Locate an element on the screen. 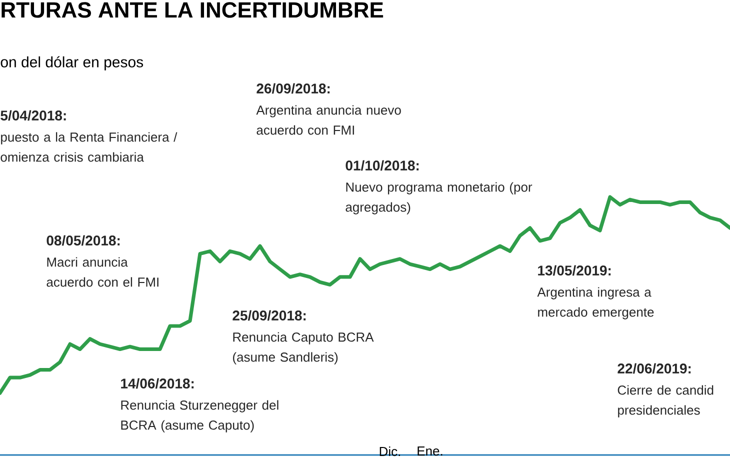 Image resolution: width=730 pixels, height=460 pixels. annotation: Nuevo programa monetario (por agregados) is located at coordinates (439, 198).